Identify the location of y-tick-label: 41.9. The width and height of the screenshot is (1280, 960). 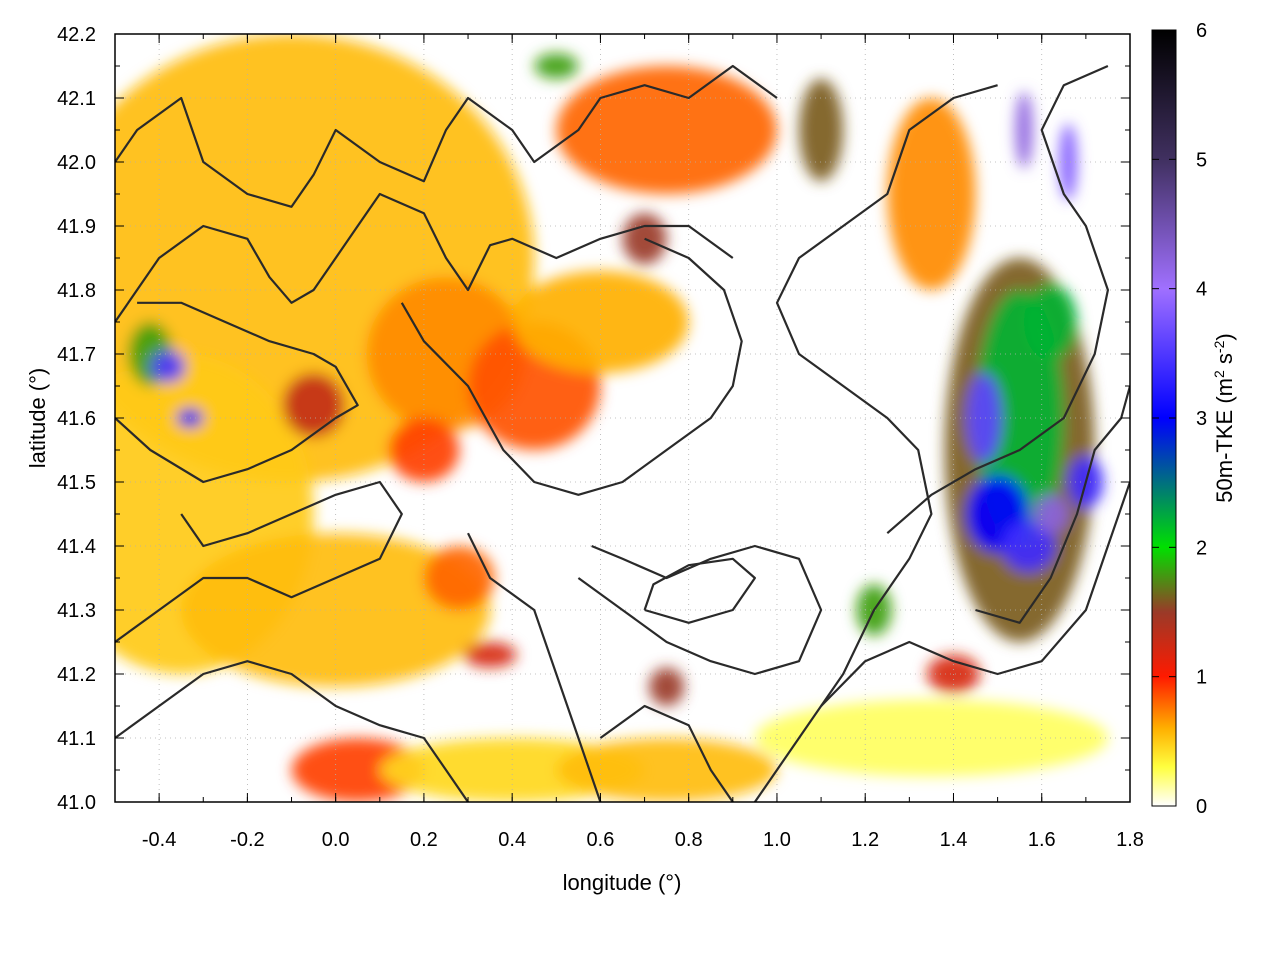
(76, 227).